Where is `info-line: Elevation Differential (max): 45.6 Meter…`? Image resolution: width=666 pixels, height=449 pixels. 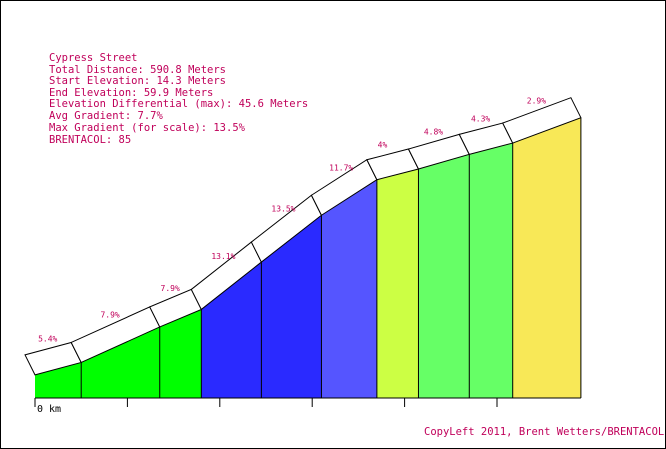 info-line: Elevation Differential (max): 45.6 Meter… is located at coordinates (178, 104).